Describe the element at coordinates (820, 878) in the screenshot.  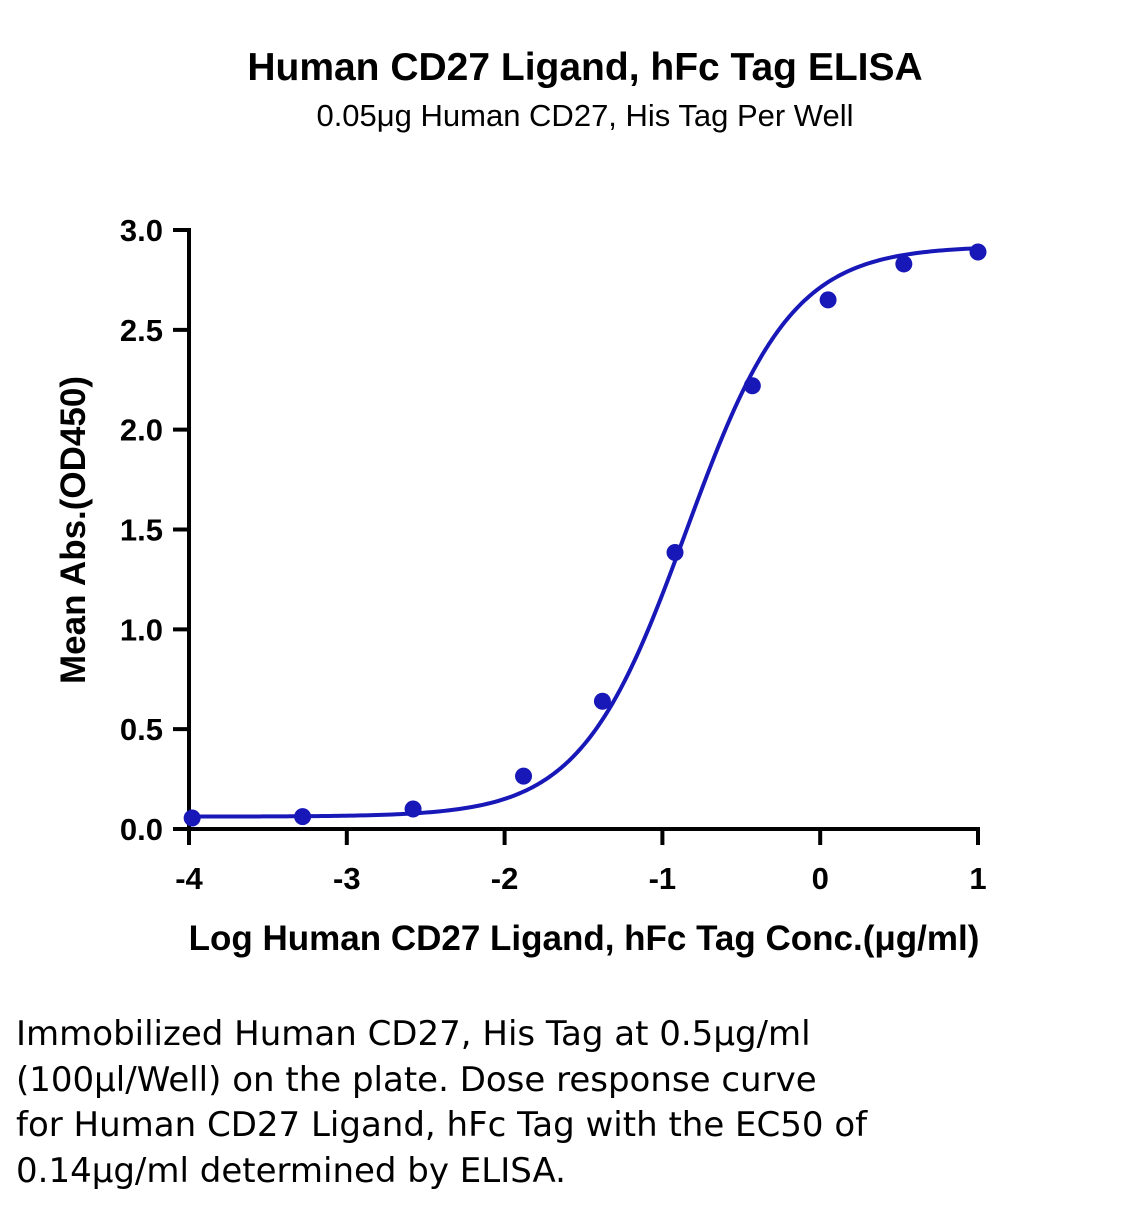
I see `x-tick-label: 0` at that location.